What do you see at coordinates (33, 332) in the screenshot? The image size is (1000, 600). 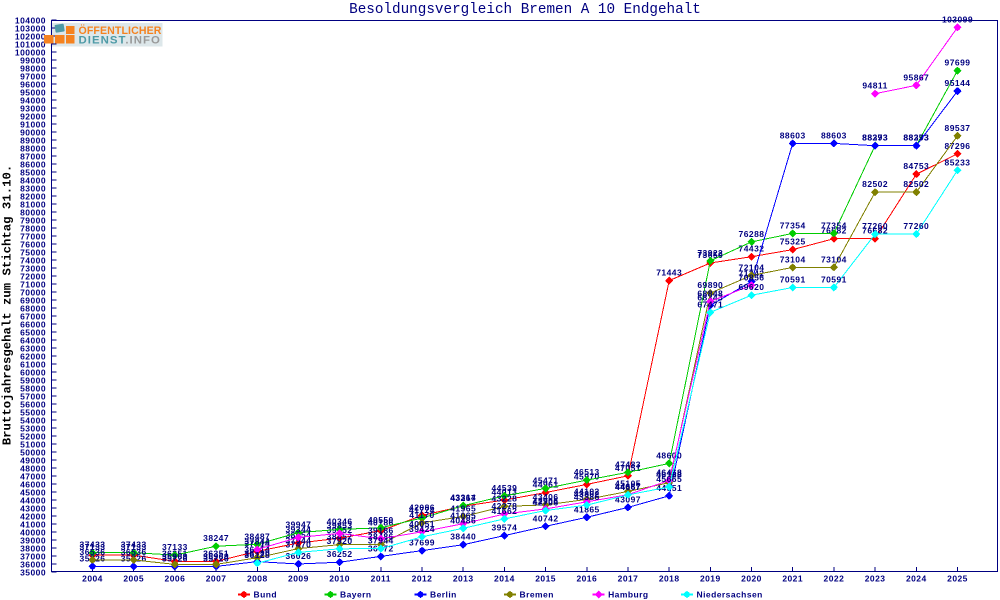 I see `svg-text: 65000` at bounding box center [33, 332].